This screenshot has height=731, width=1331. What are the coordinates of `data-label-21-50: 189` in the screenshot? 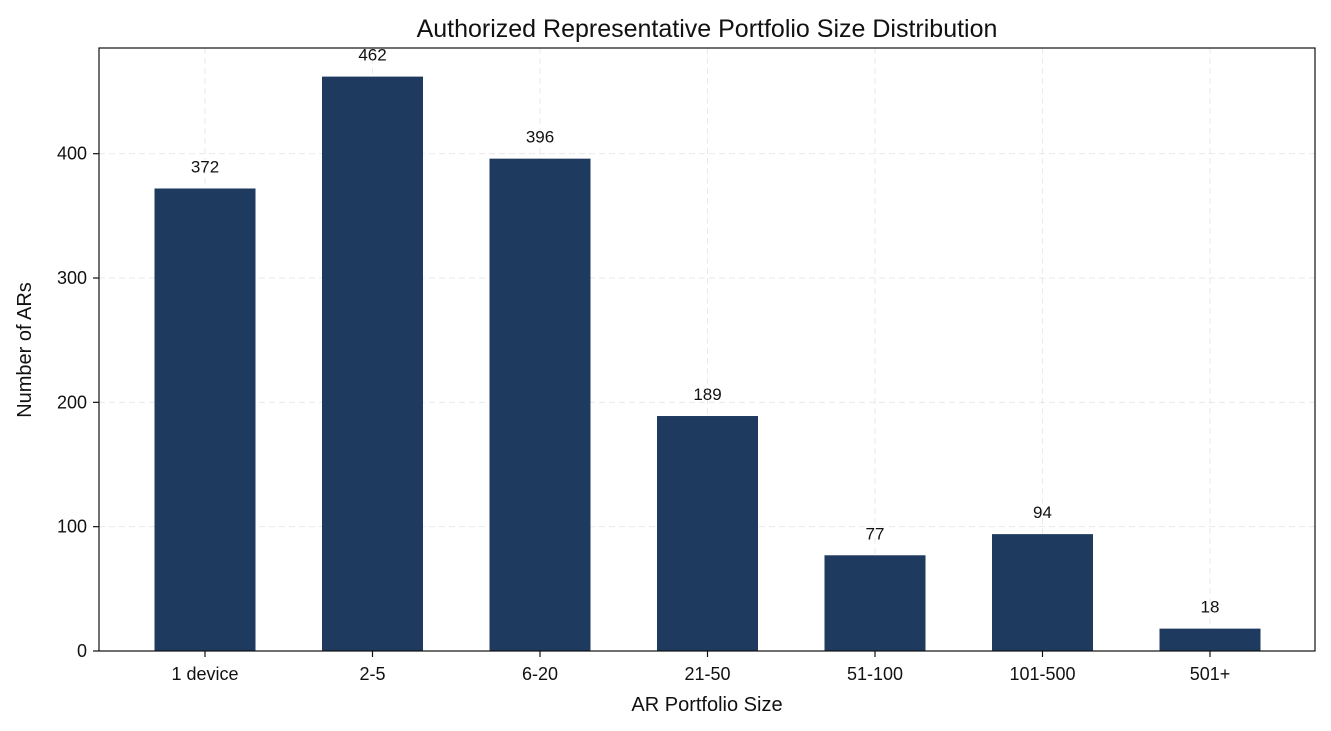 It's located at (707, 394).